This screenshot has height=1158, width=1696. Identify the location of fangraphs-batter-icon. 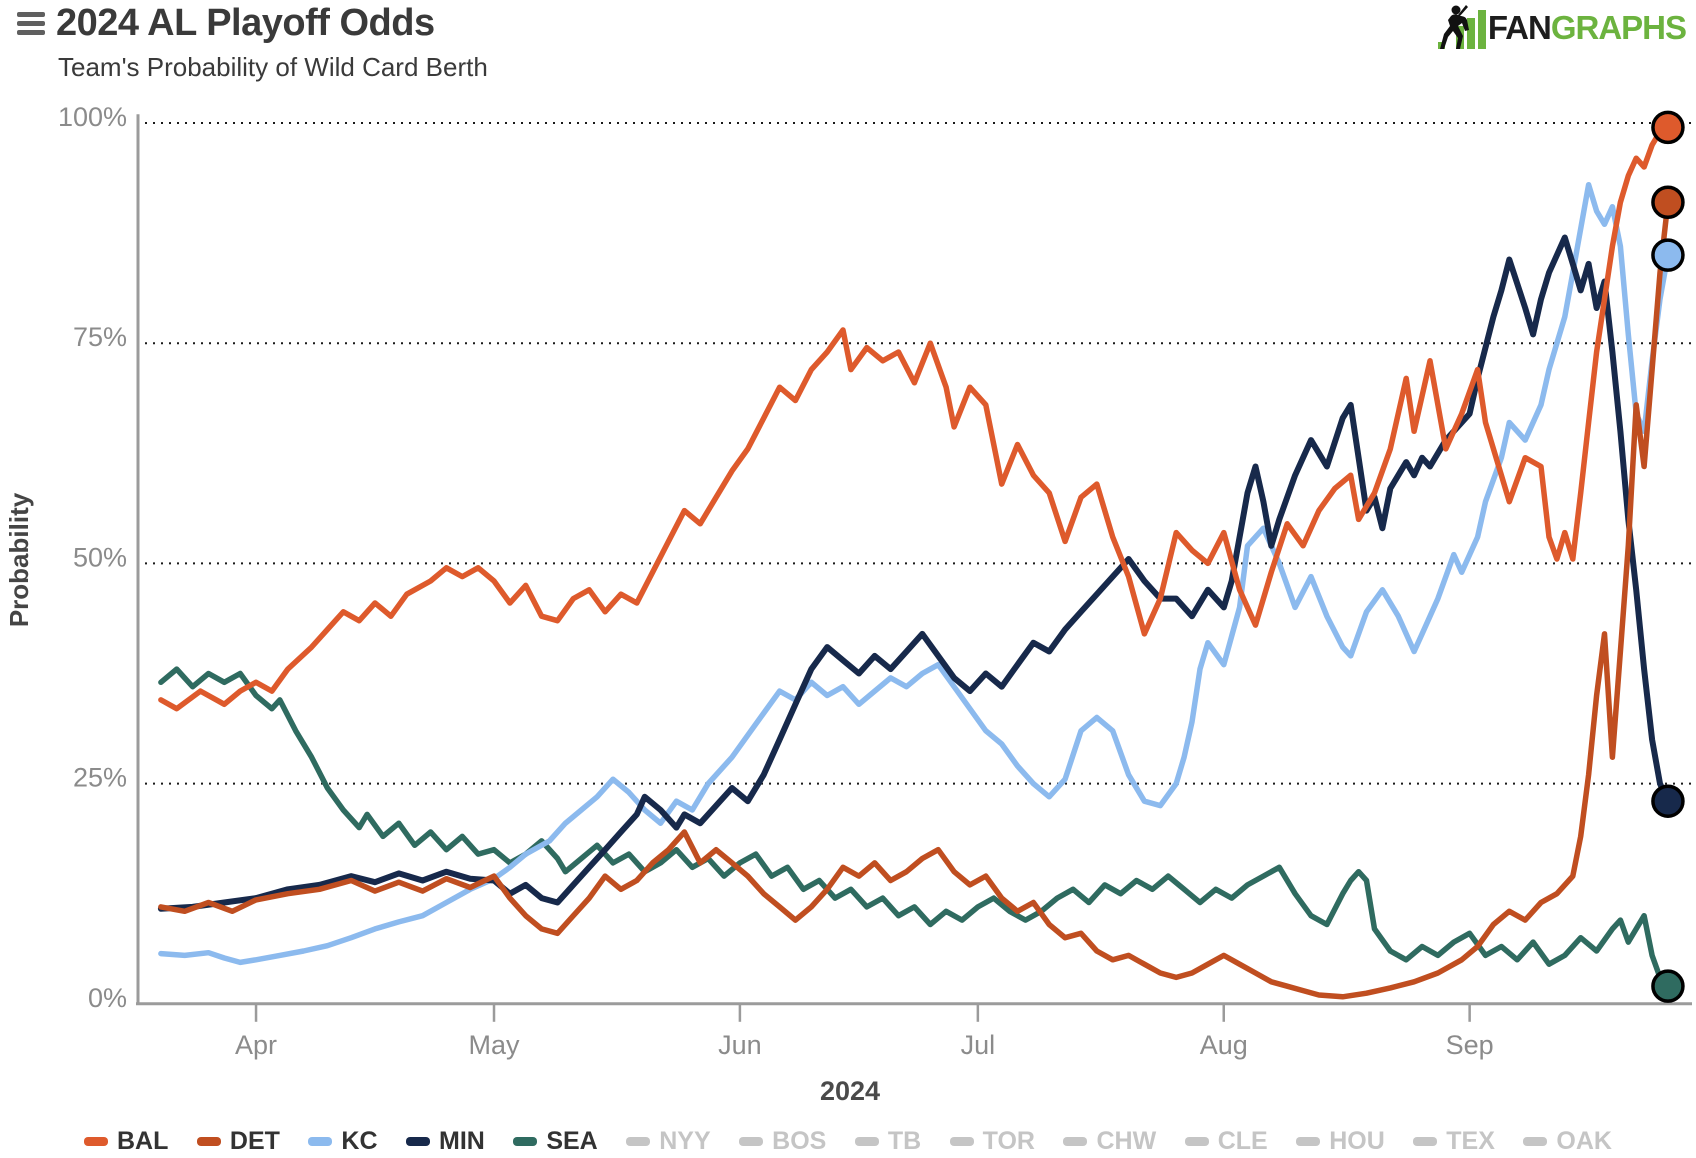
(1461, 27).